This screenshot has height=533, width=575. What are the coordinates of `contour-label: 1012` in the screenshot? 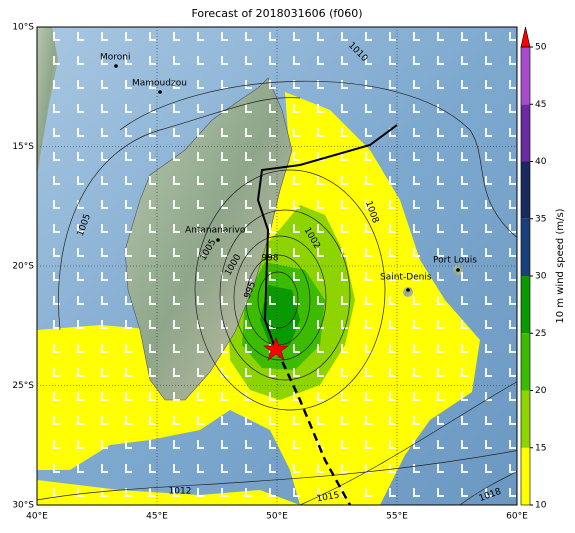 It's located at (180, 492).